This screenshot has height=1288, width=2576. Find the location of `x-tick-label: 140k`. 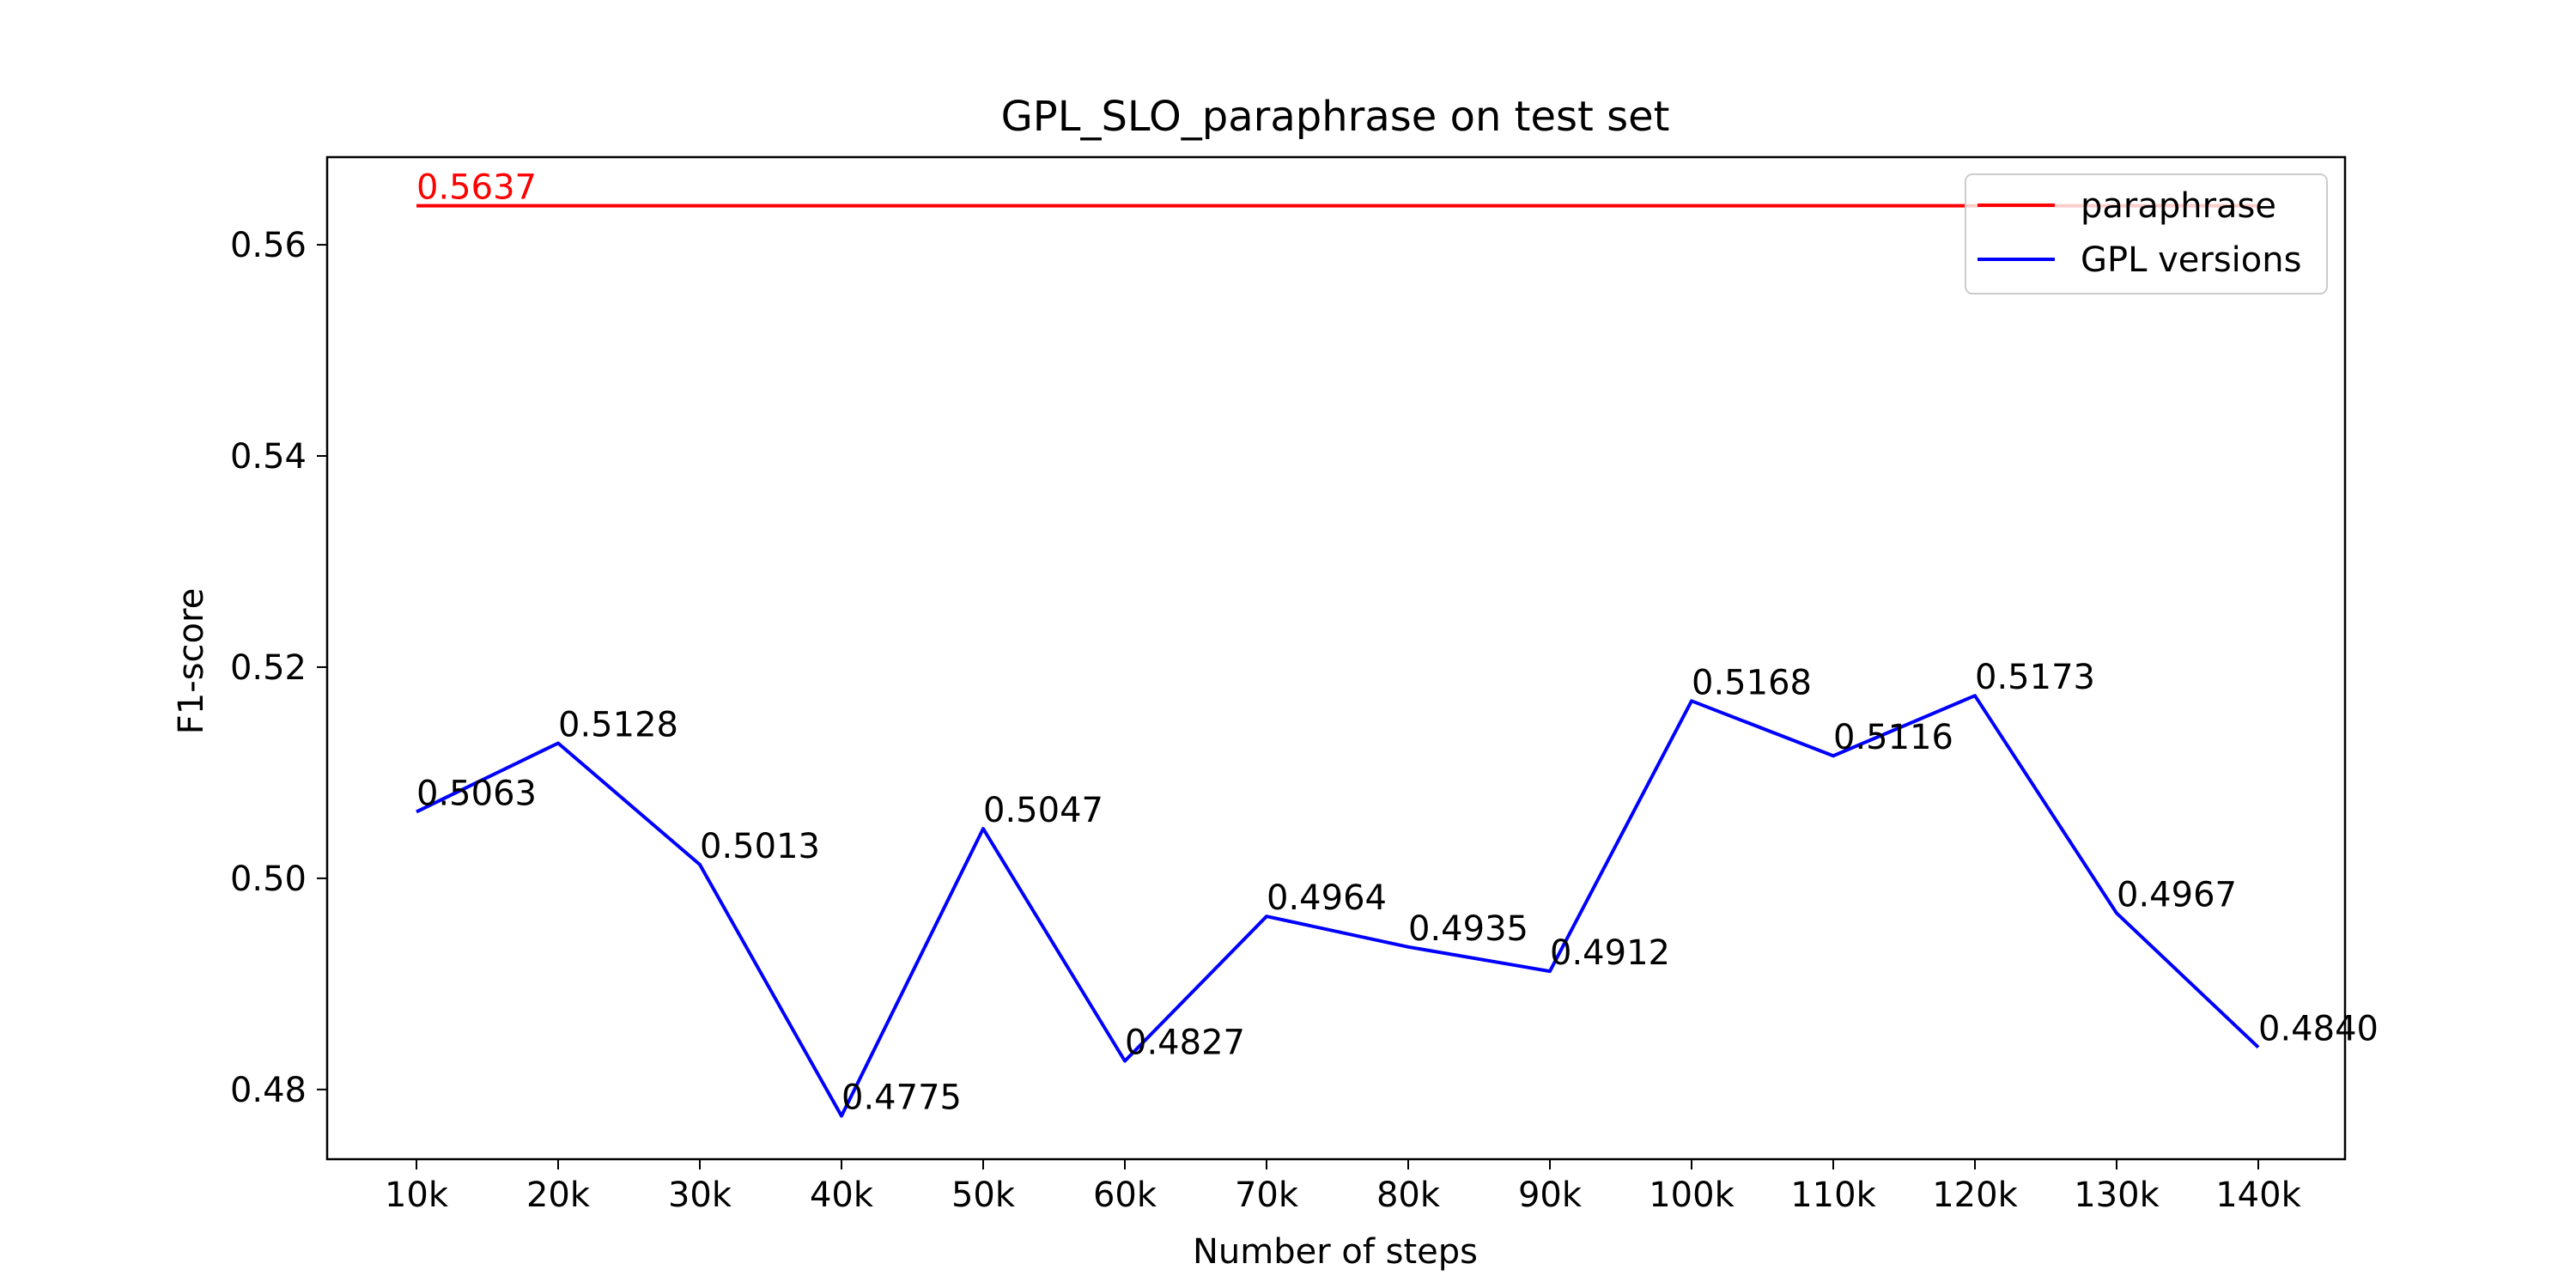

x-tick-label: 140k is located at coordinates (2258, 1195).